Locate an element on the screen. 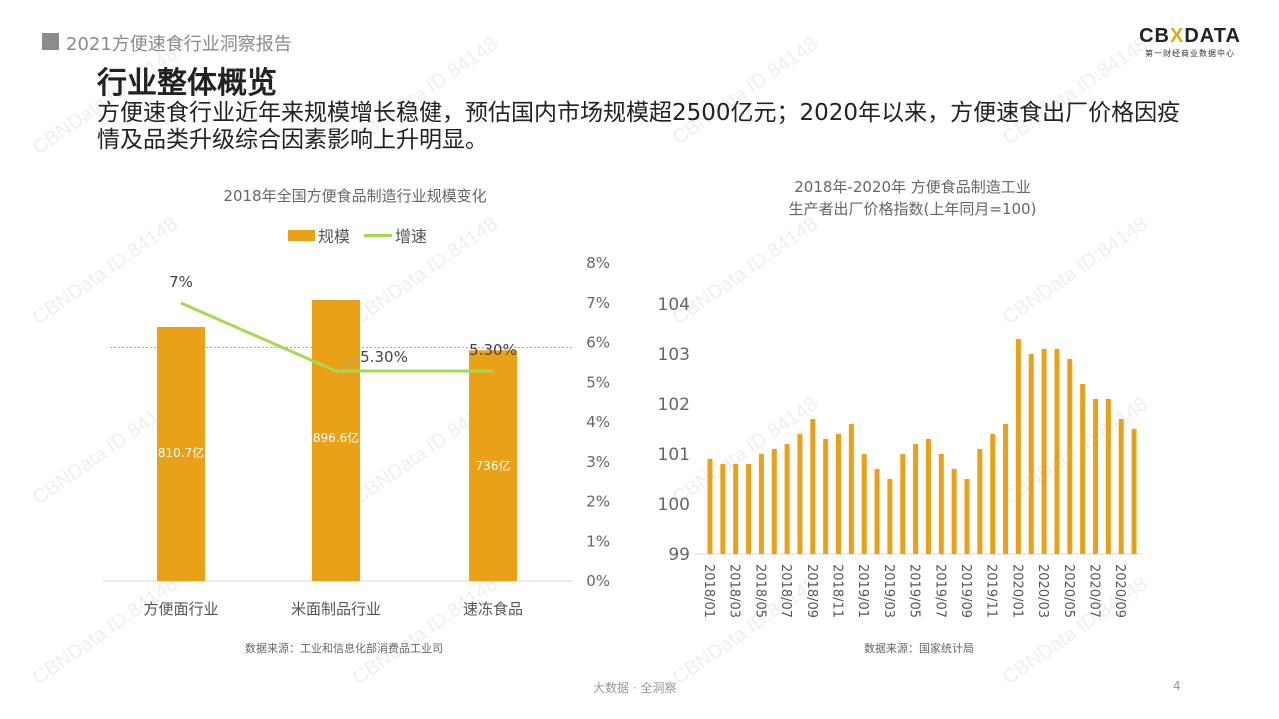 Image resolution: width=1279 pixels, height=719 pixels. y-axis-tick-label: 101 is located at coordinates (674, 455).